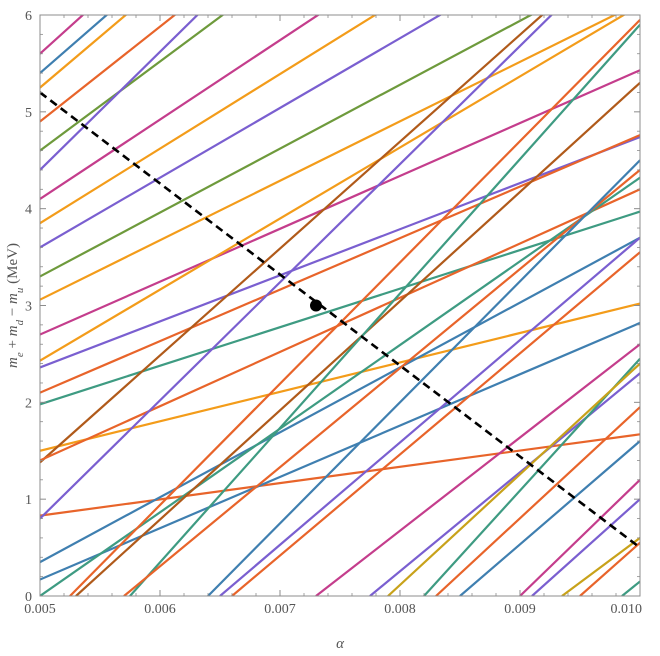 The width and height of the screenshot is (660, 656). I want to click on y-tick-label: 5, so click(28, 113).